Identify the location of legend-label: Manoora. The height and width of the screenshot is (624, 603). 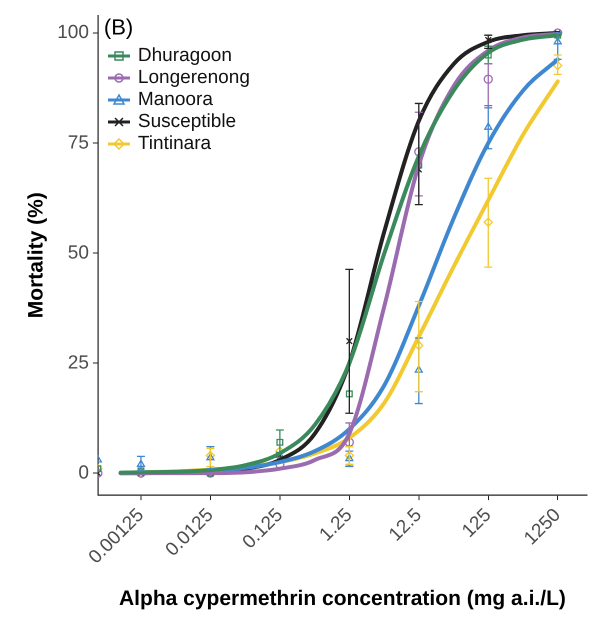
(175, 100).